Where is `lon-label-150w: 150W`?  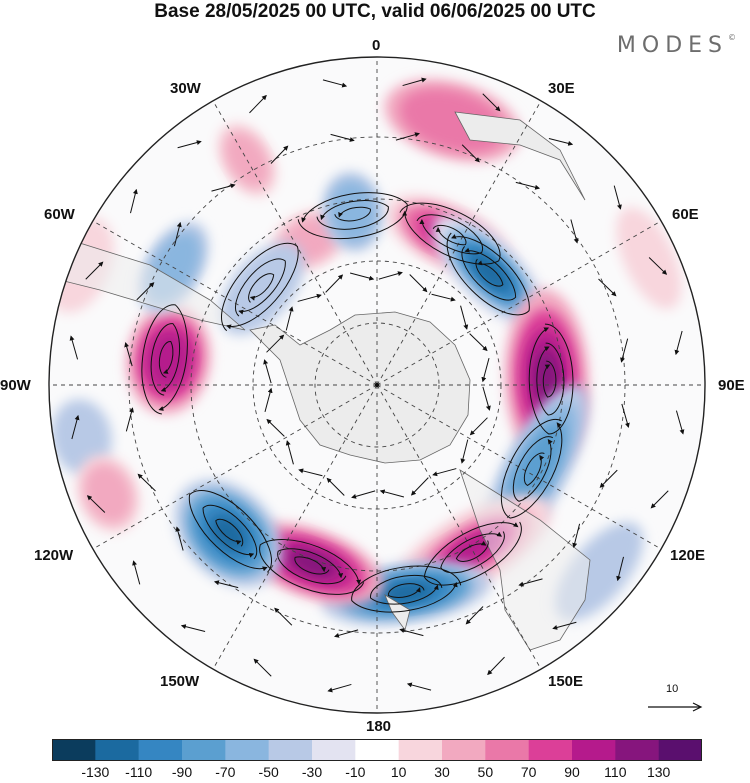
lon-label-150w: 150W is located at coordinates (180, 681).